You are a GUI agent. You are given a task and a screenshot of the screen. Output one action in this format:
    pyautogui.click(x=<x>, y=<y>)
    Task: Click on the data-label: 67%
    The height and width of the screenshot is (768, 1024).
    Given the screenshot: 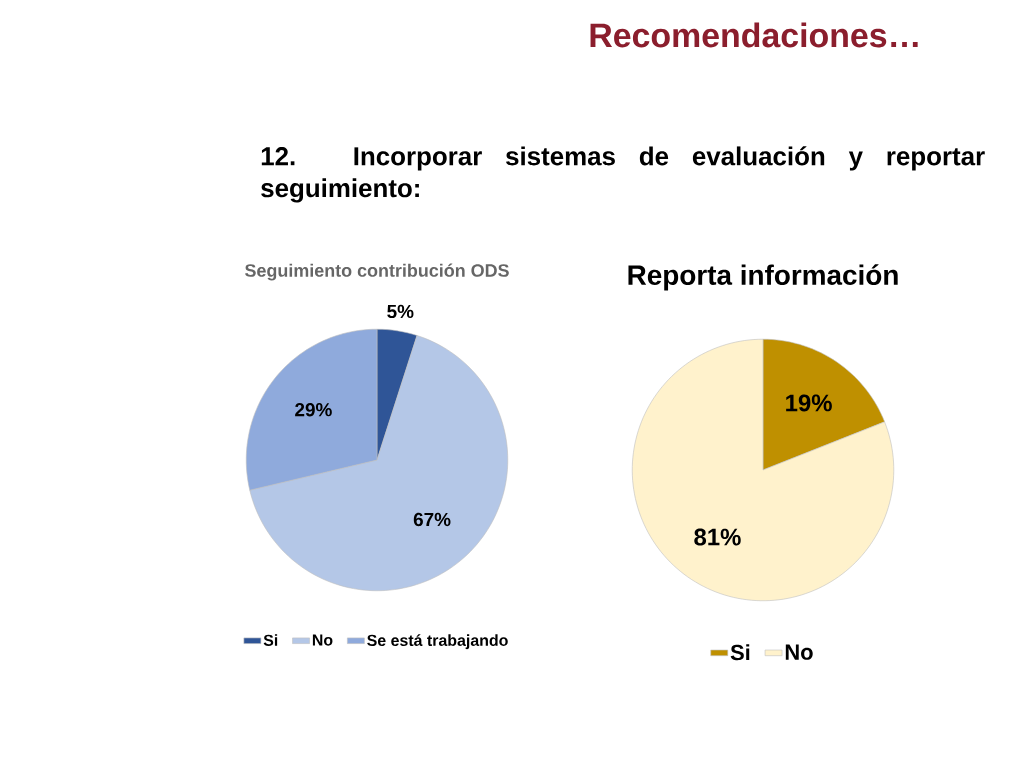 What is the action you would take?
    pyautogui.click(x=432, y=519)
    